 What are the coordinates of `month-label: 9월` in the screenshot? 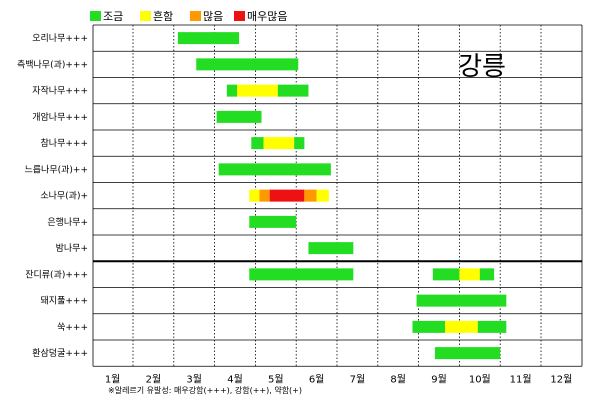 It's located at (439, 379).